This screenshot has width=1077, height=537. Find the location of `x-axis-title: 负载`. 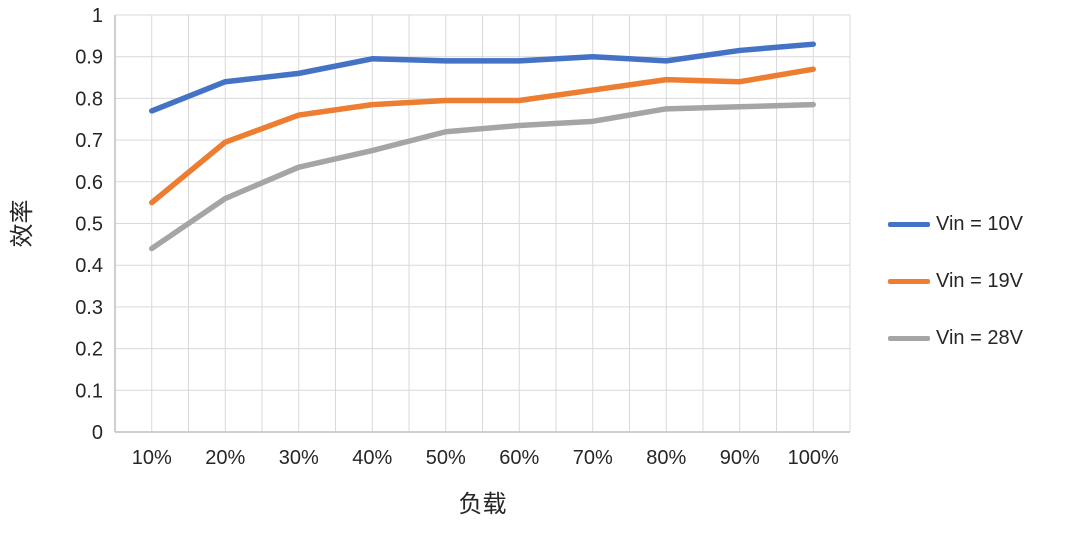

x-axis-title: 负载 is located at coordinates (483, 504).